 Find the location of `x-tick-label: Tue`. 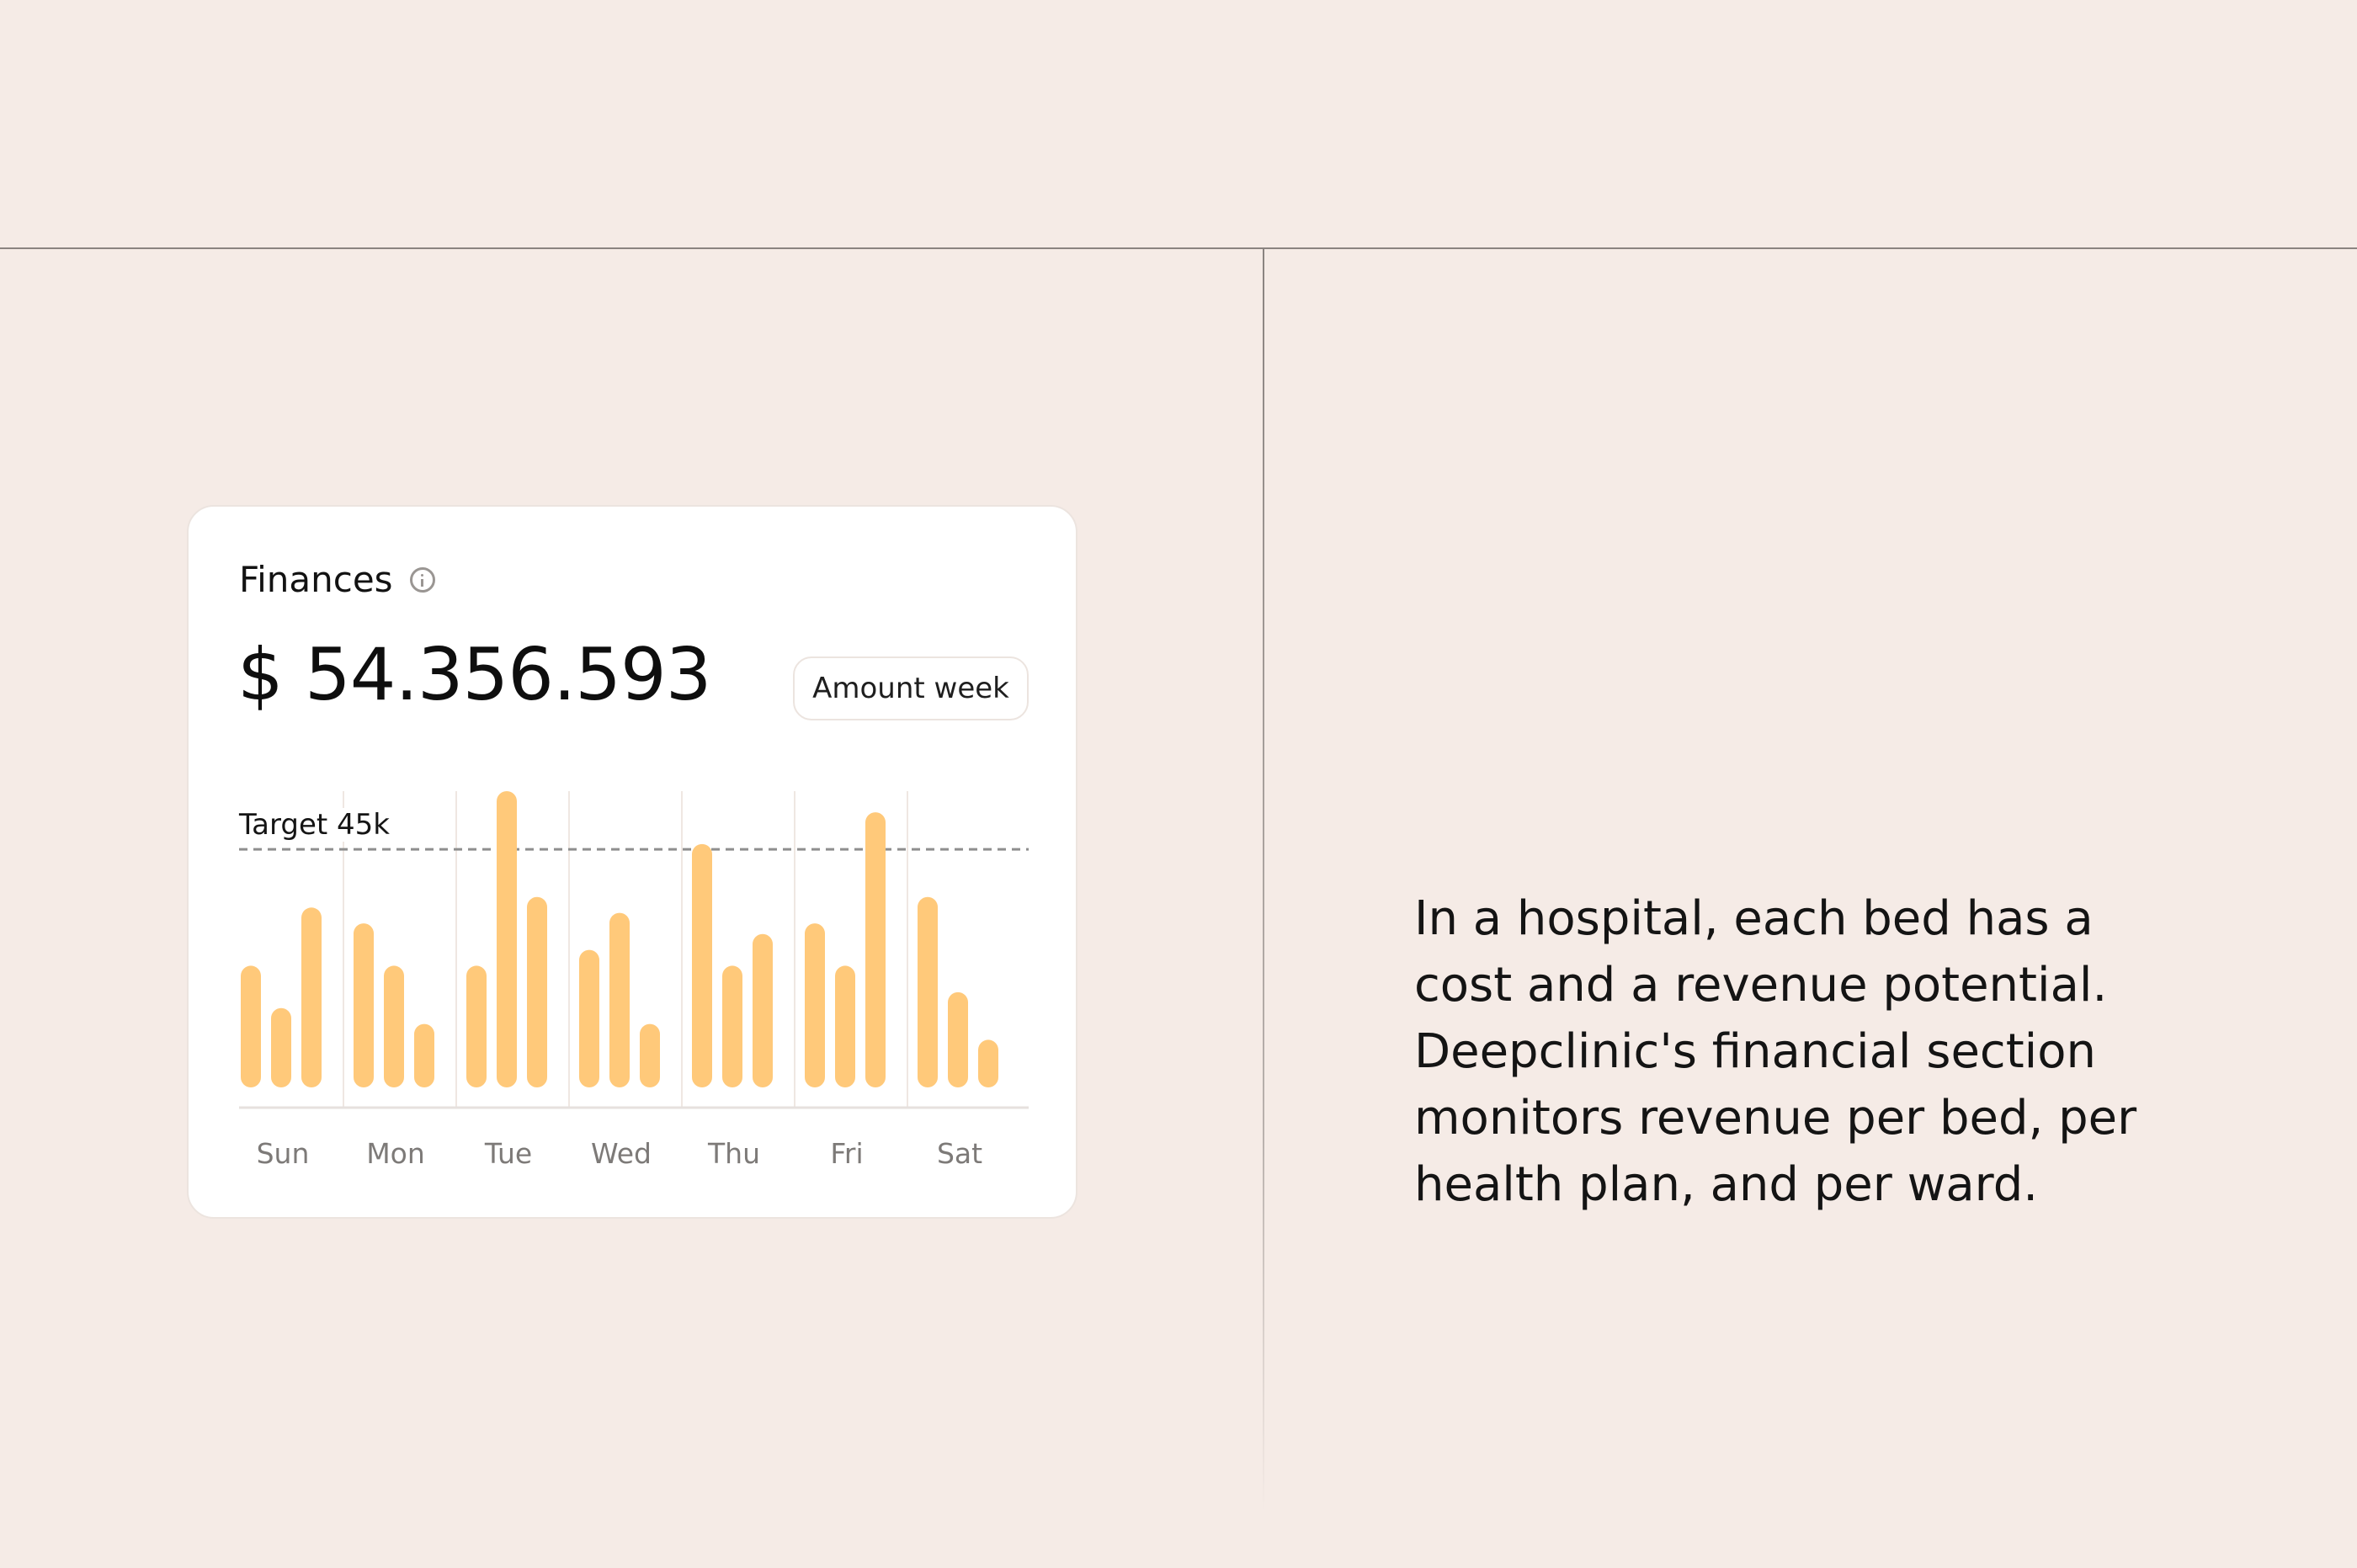

x-tick-label: Tue is located at coordinates (508, 1153).